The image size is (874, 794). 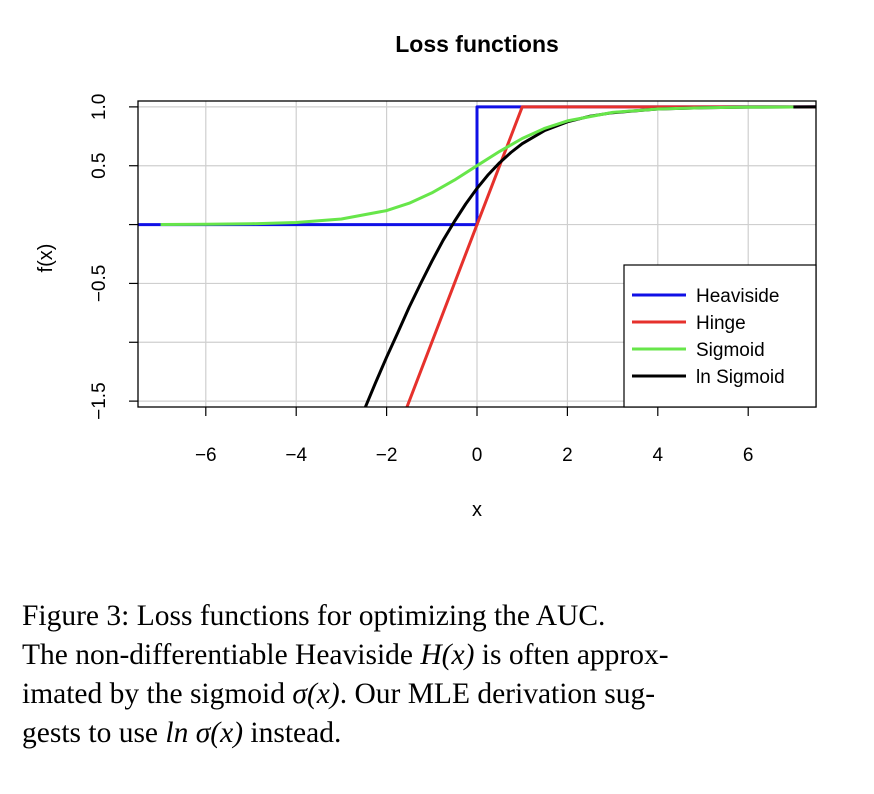 What do you see at coordinates (99, 284) in the screenshot?
I see `y-tick-label: −0.5` at bounding box center [99, 284].